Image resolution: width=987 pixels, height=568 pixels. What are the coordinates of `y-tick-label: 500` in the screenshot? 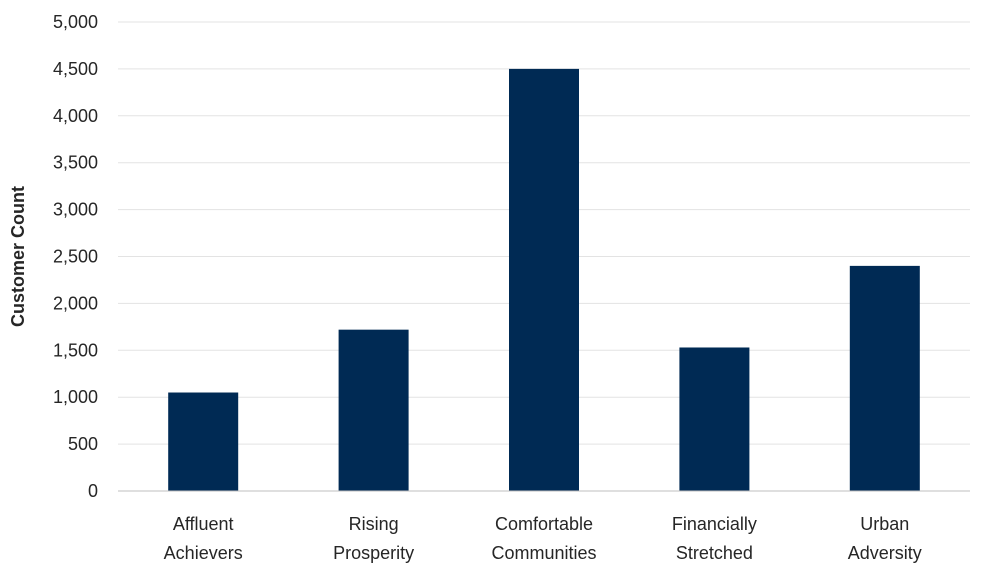 It's located at (83, 444).